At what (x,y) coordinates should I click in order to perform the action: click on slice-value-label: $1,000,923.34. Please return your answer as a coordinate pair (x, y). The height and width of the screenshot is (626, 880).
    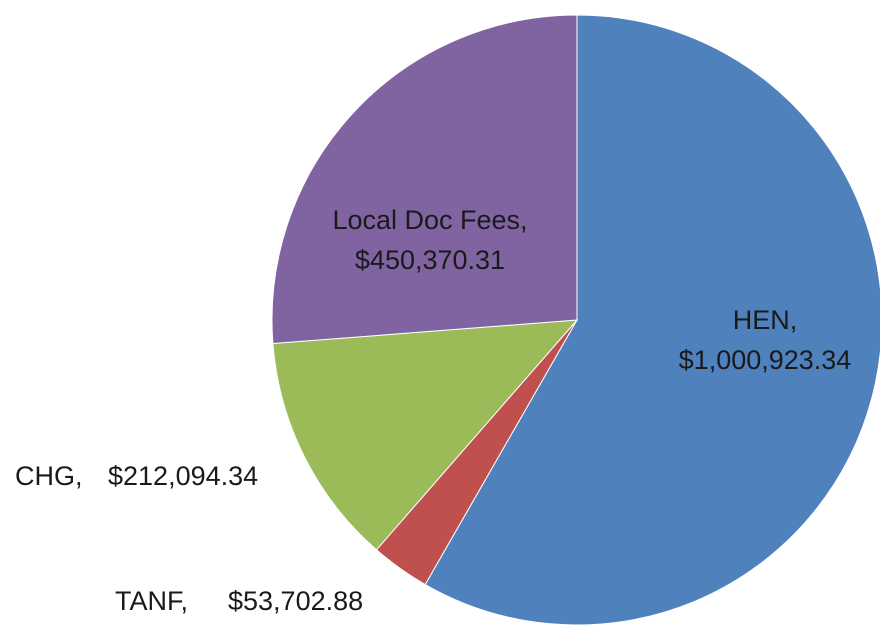
    Looking at the image, I should click on (765, 360).